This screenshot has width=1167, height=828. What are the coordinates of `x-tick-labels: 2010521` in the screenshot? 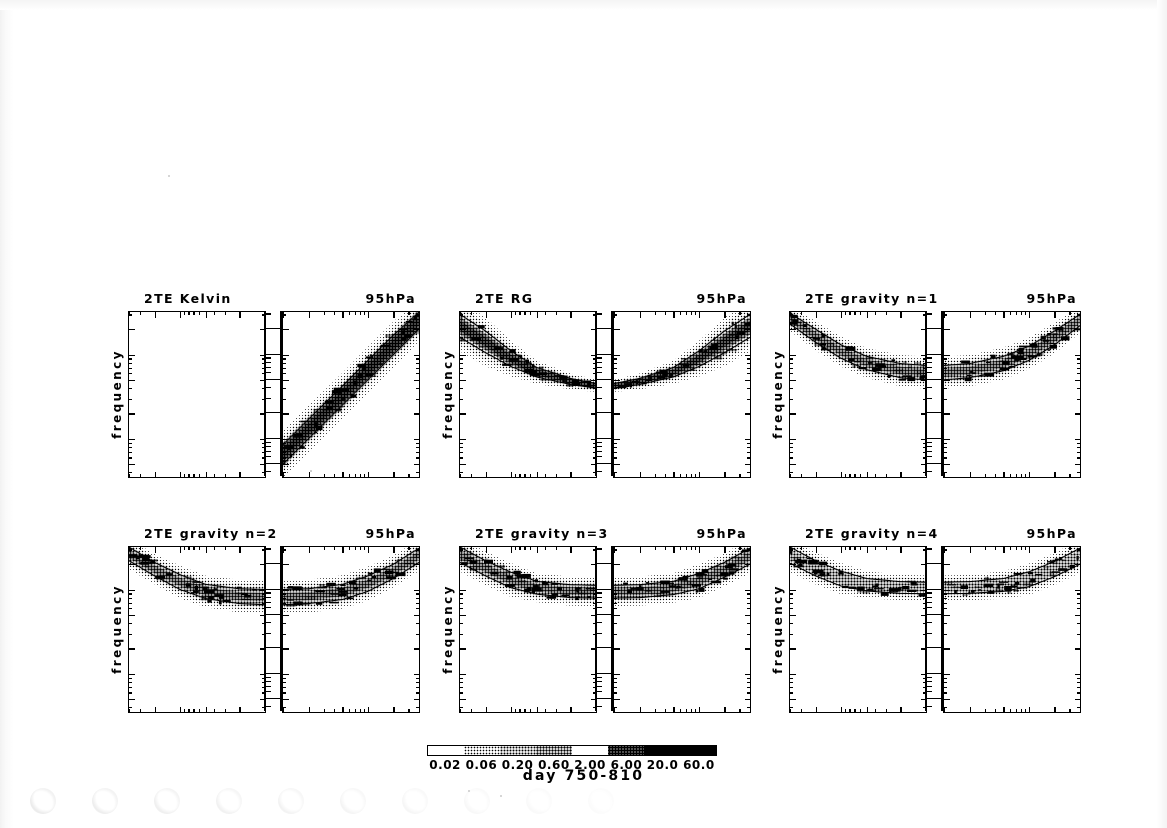 It's located at (528, 477).